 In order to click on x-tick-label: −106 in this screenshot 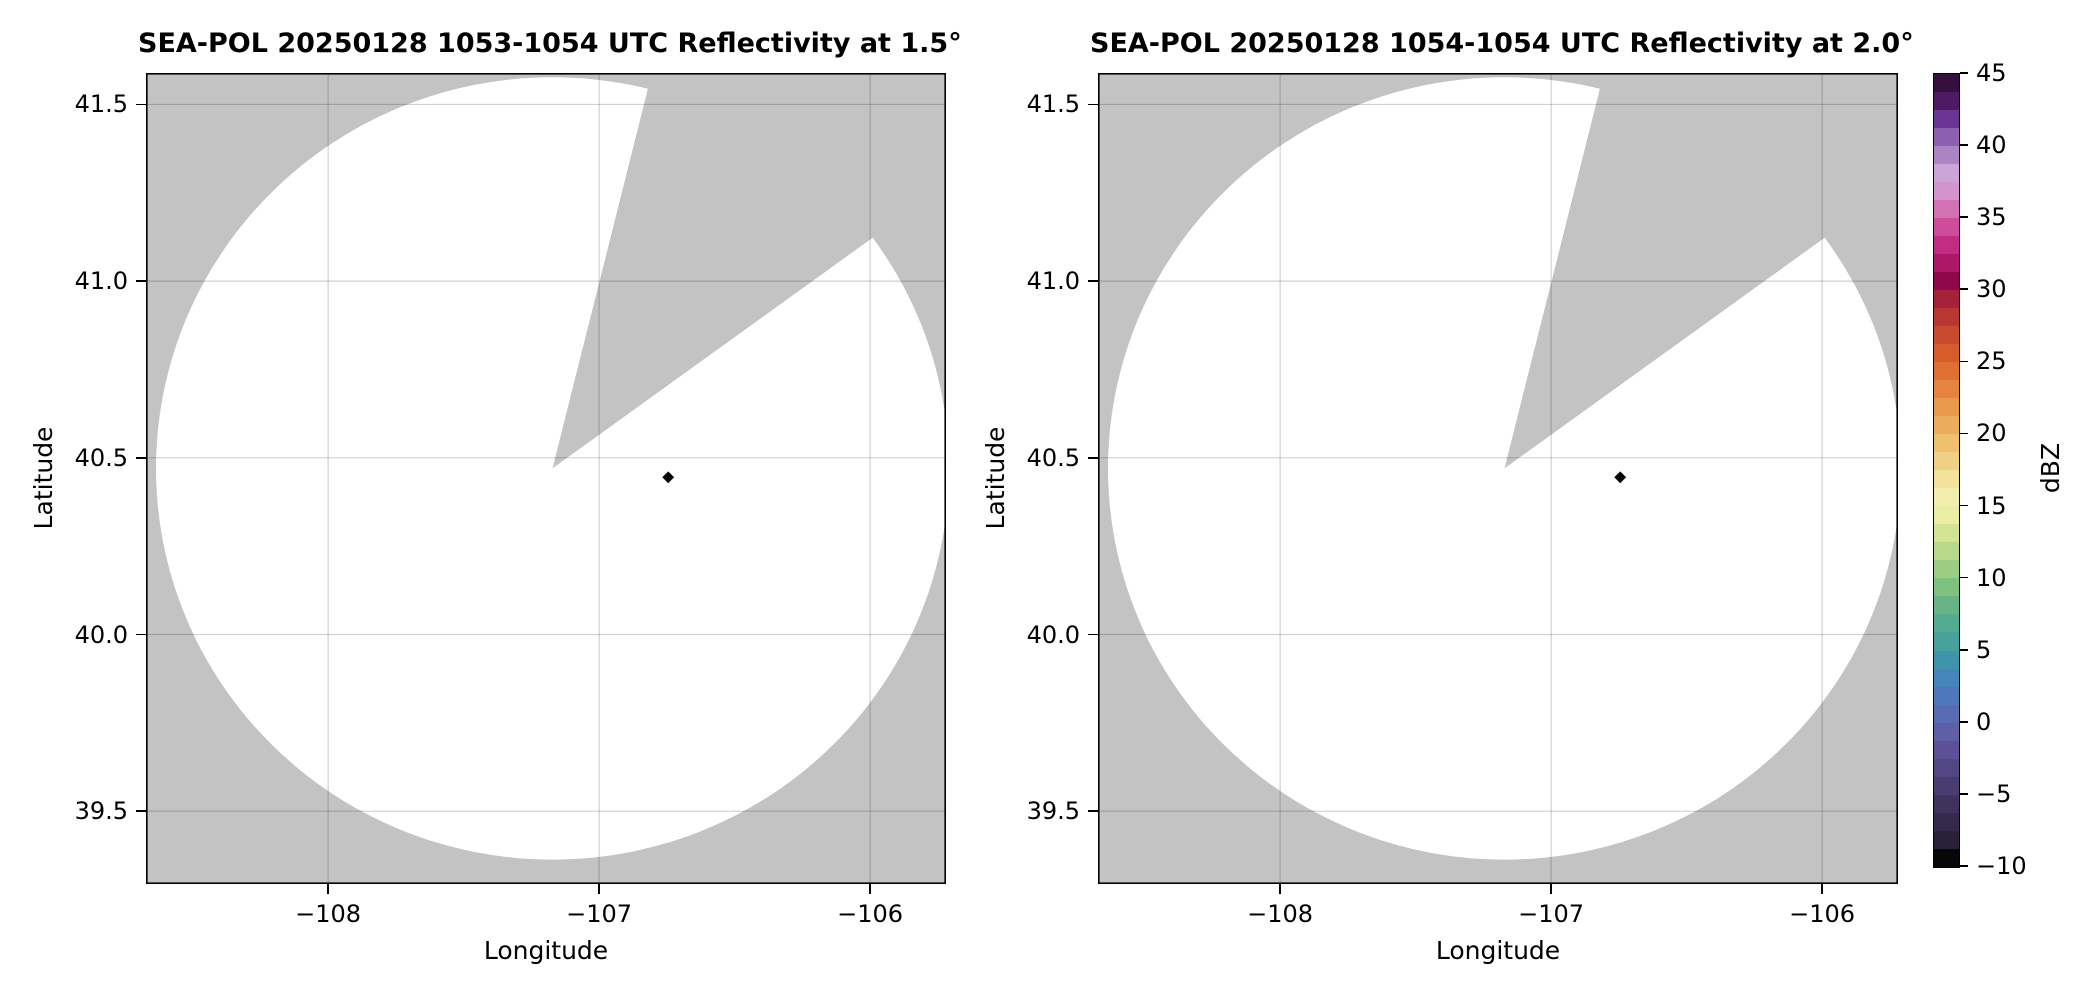, I will do `click(870, 914)`.